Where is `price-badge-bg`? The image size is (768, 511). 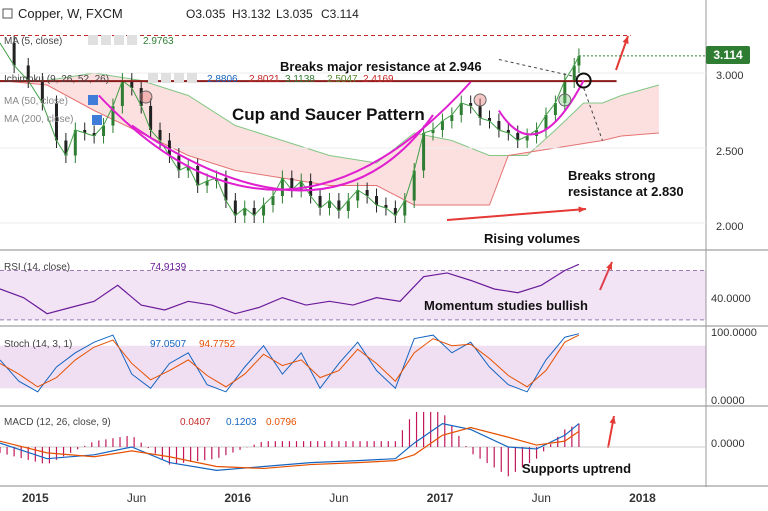
price-badge-bg is located at coordinates (728, 55).